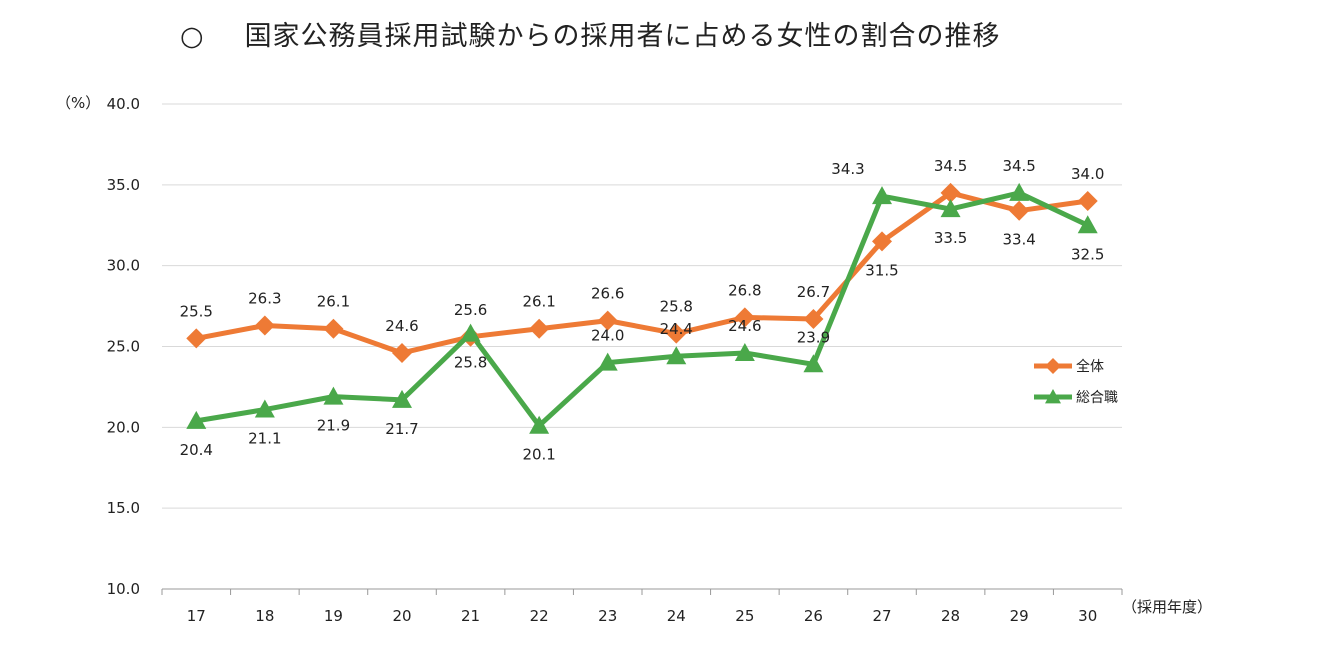 This screenshot has width=1334, height=660. I want to click on data-label: 34.3, so click(847, 169).